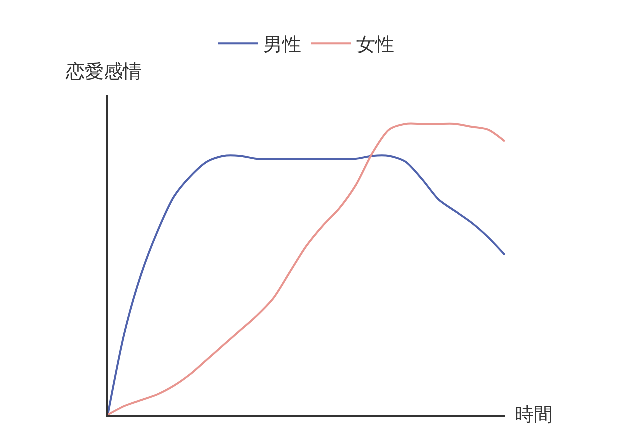 This screenshot has height=446, width=640. I want to click on legend-label: 女性, so click(375, 45).